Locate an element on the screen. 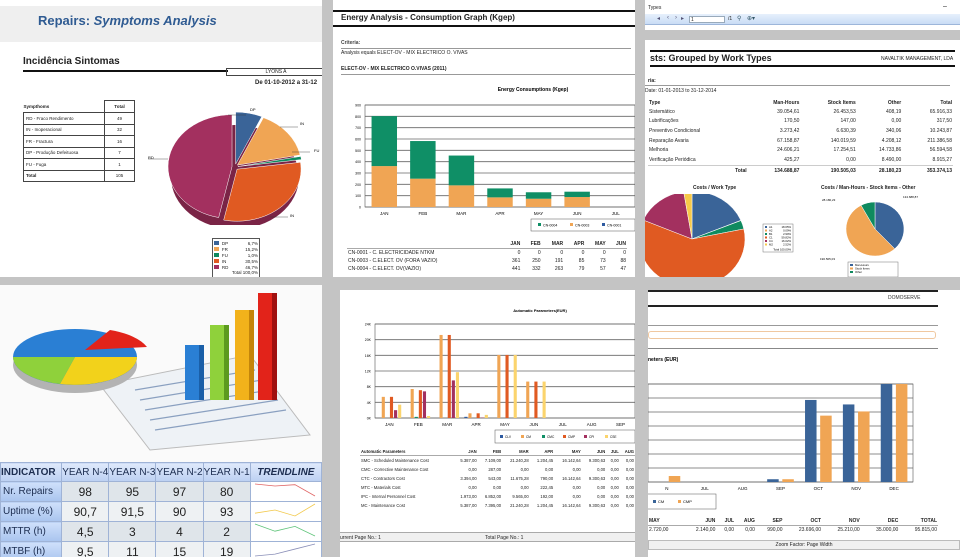  symptom-total: 105 is located at coordinates (119, 175).